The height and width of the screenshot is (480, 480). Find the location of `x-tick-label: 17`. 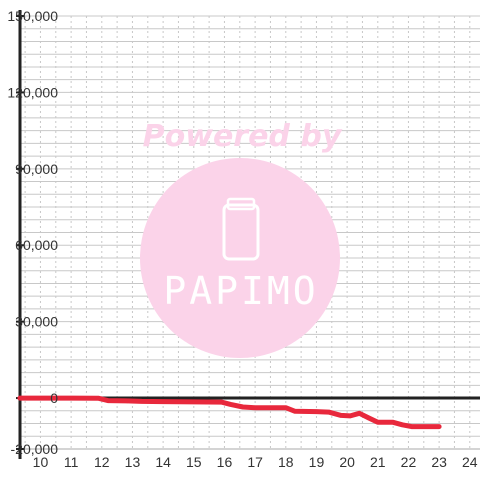

x-tick-label: 17 is located at coordinates (255, 462).